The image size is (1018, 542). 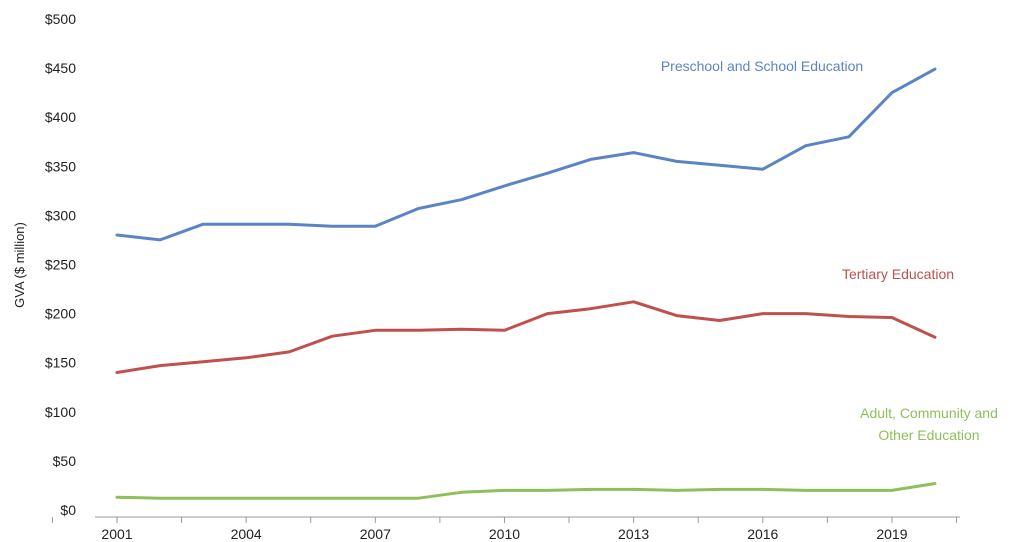 I want to click on x-tick-label: 2004, so click(x=246, y=534).